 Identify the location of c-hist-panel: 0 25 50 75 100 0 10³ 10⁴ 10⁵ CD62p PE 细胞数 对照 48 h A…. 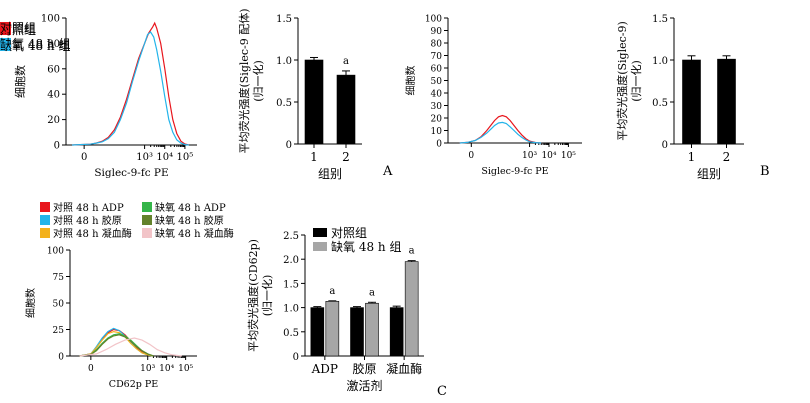
(129, 295).